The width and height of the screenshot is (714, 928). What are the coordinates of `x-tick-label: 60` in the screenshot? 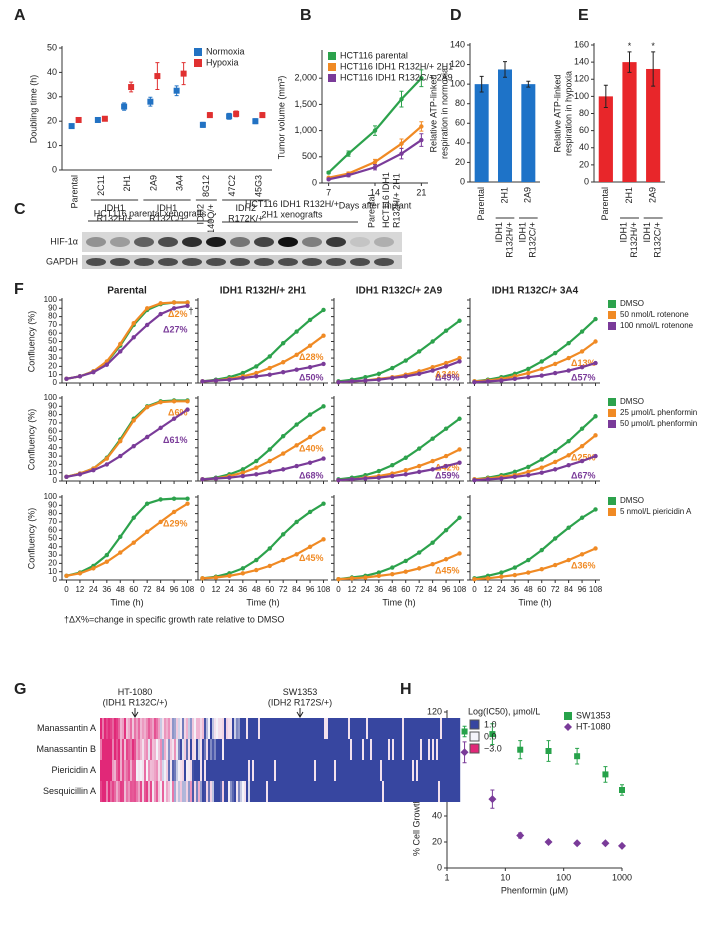 It's located at (133, 589).